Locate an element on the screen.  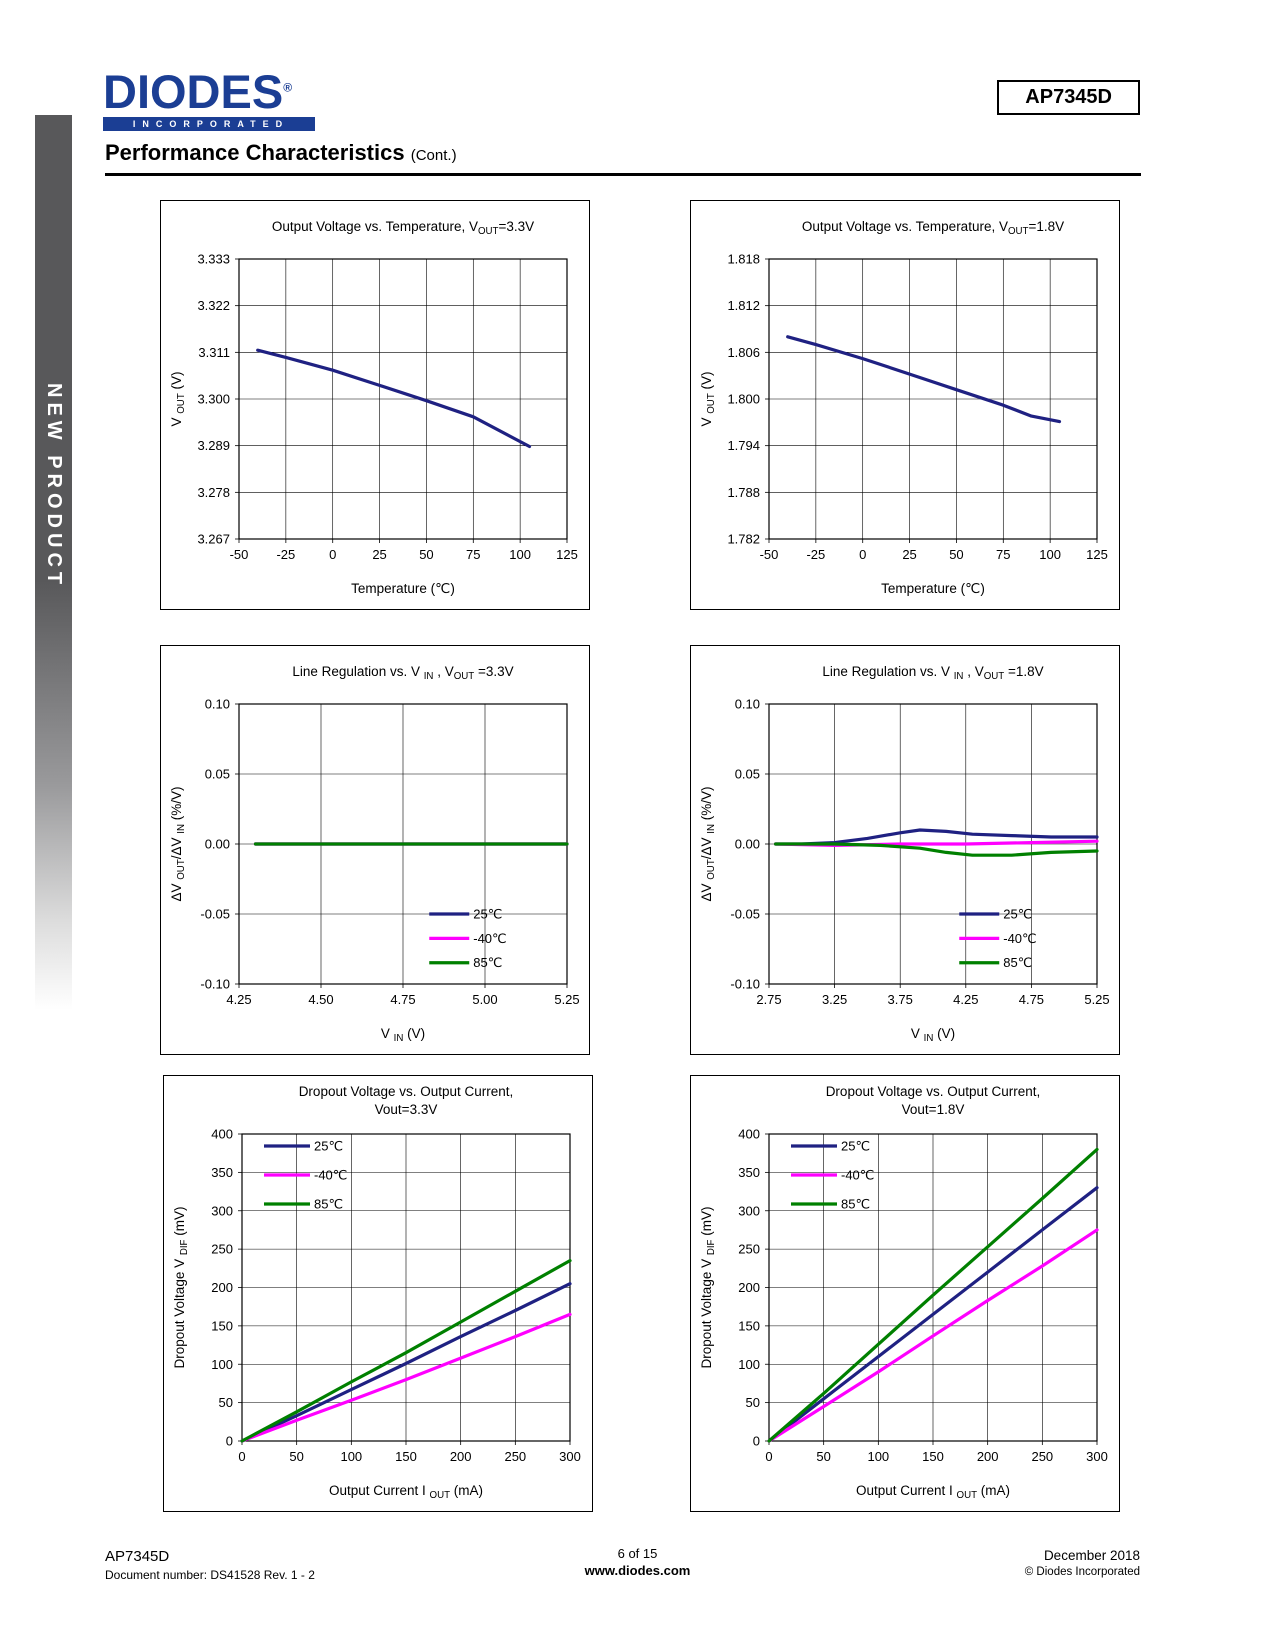
svg-text: 2.75 is located at coordinates (768, 999).